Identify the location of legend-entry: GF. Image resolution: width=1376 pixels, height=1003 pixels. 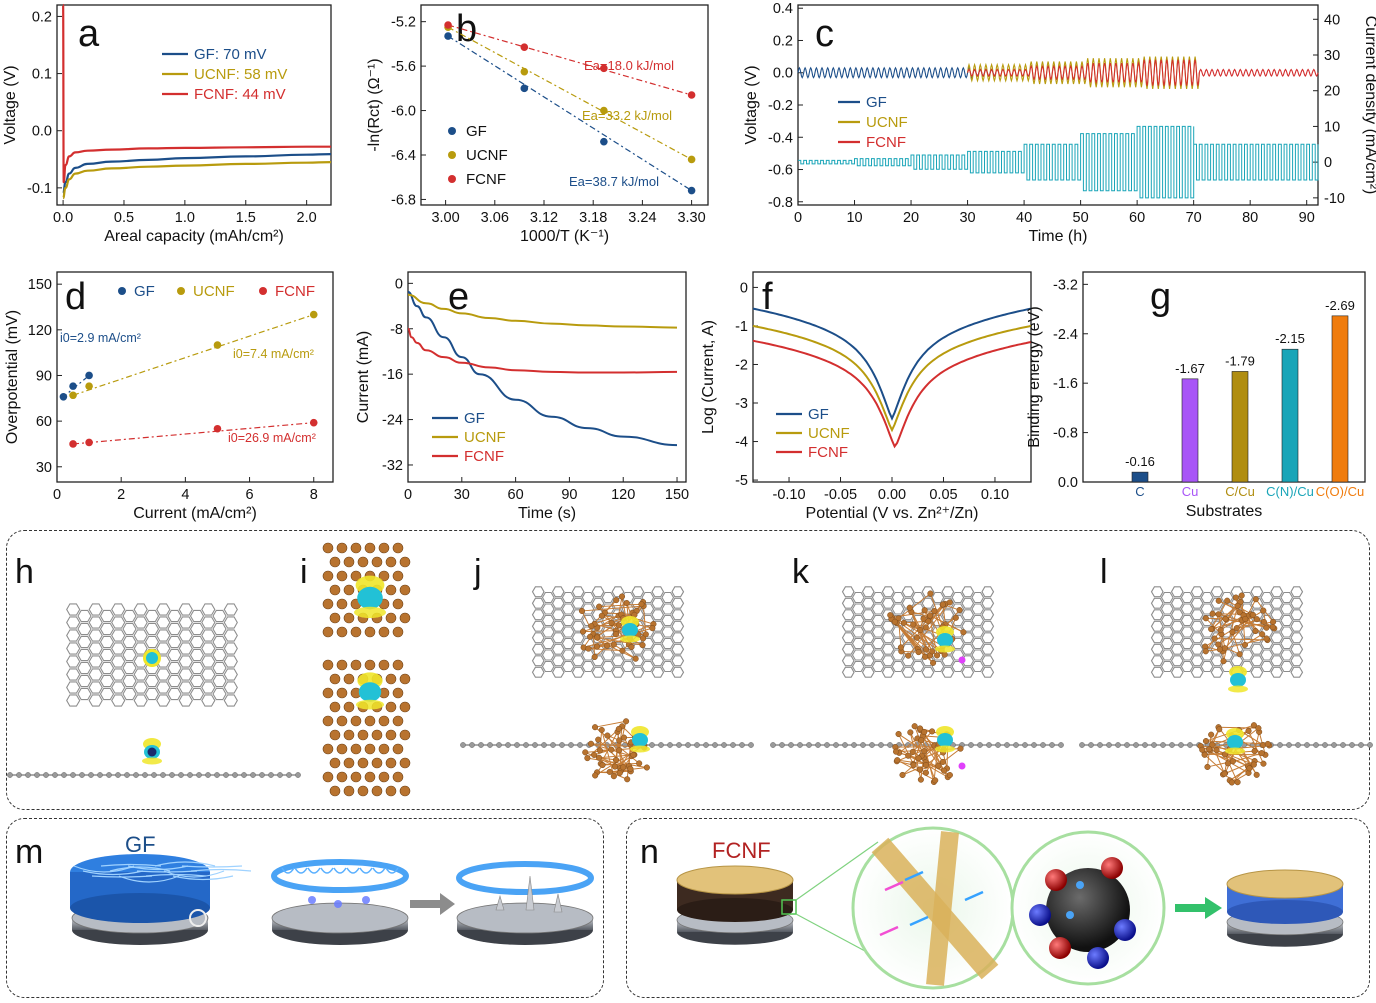
(474, 418).